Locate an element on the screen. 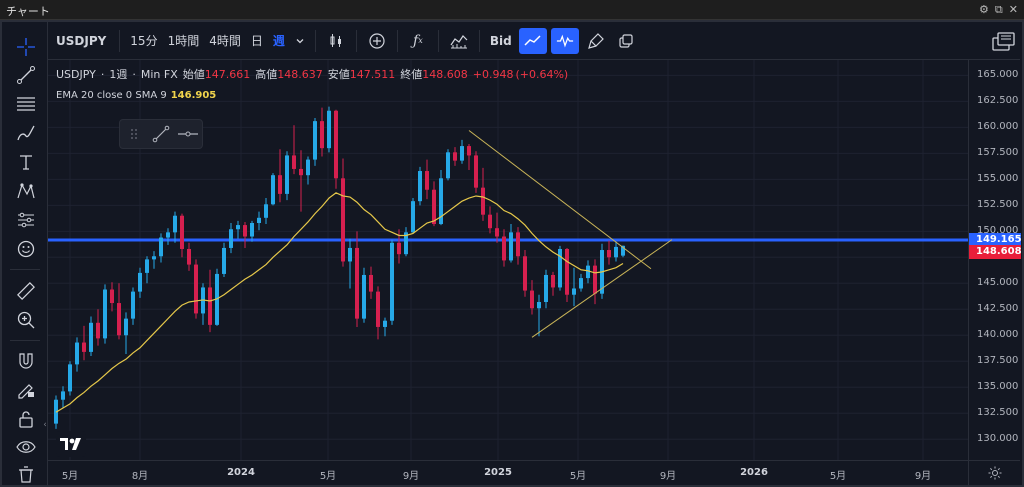  time-axis: 5月 8月 2024 5月 9月 2025 5月 9月 2026 5月 9月 is located at coordinates (508, 472).